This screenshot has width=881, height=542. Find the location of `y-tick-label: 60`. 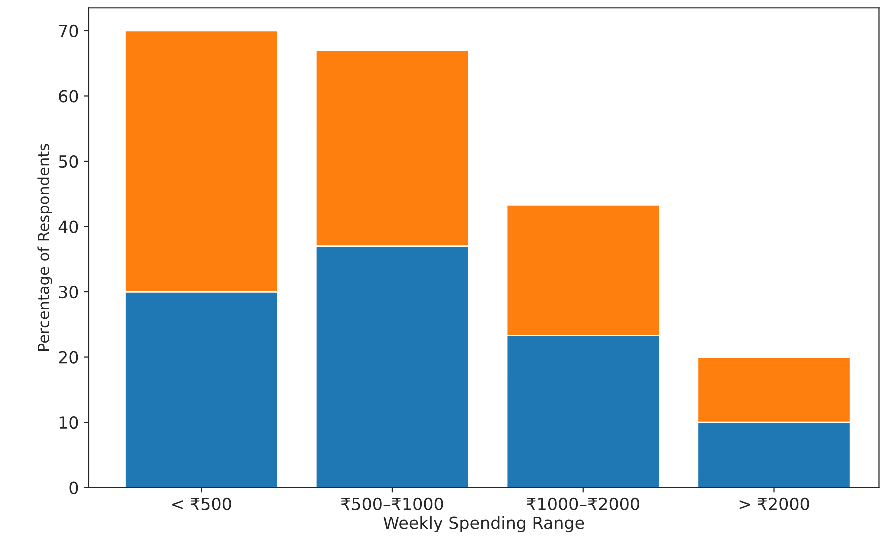

y-tick-label: 60 is located at coordinates (68, 96).